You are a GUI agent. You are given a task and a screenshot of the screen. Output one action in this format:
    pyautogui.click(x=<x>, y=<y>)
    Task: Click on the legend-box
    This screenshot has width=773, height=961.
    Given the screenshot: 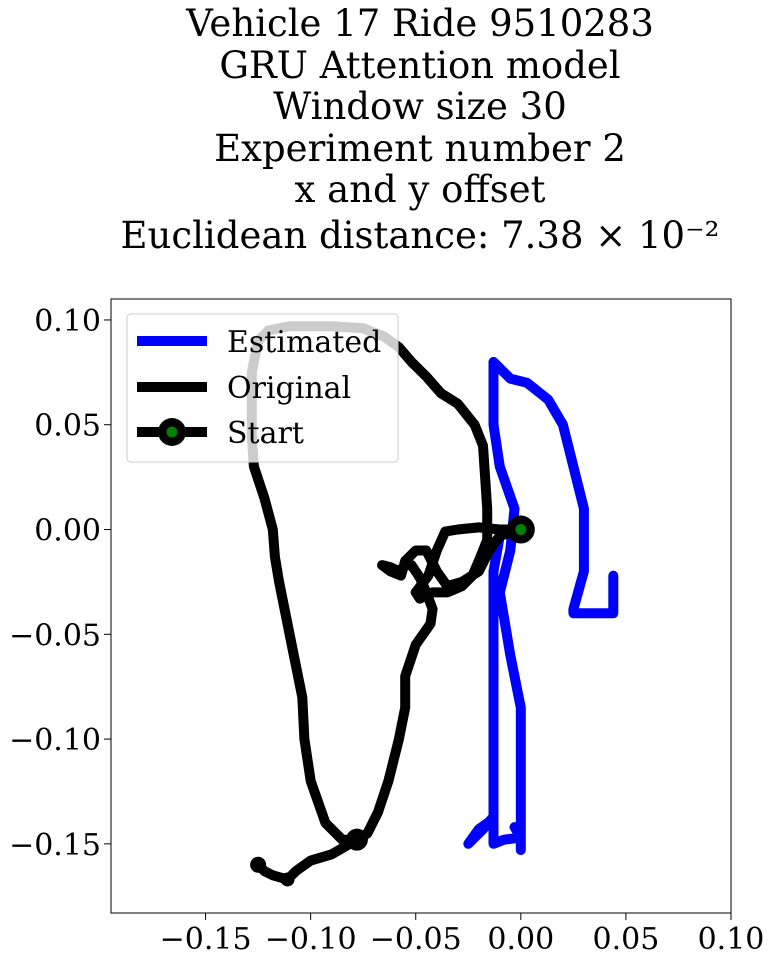 What is the action you would take?
    pyautogui.click(x=262, y=388)
    